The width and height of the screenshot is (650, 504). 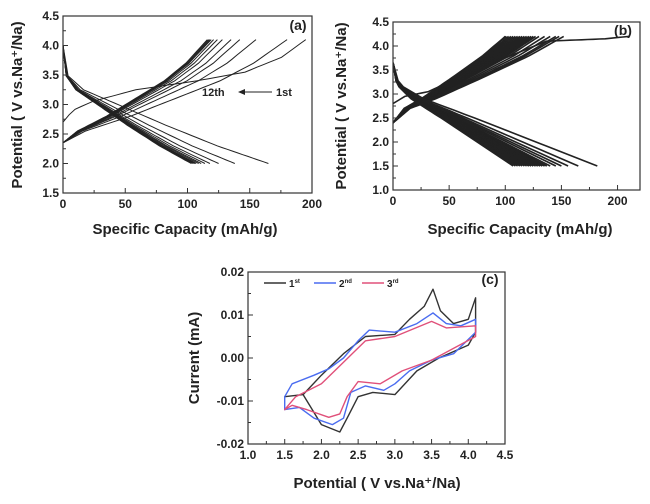 I want to click on y-tick-label: 0.01, so click(x=233, y=315).